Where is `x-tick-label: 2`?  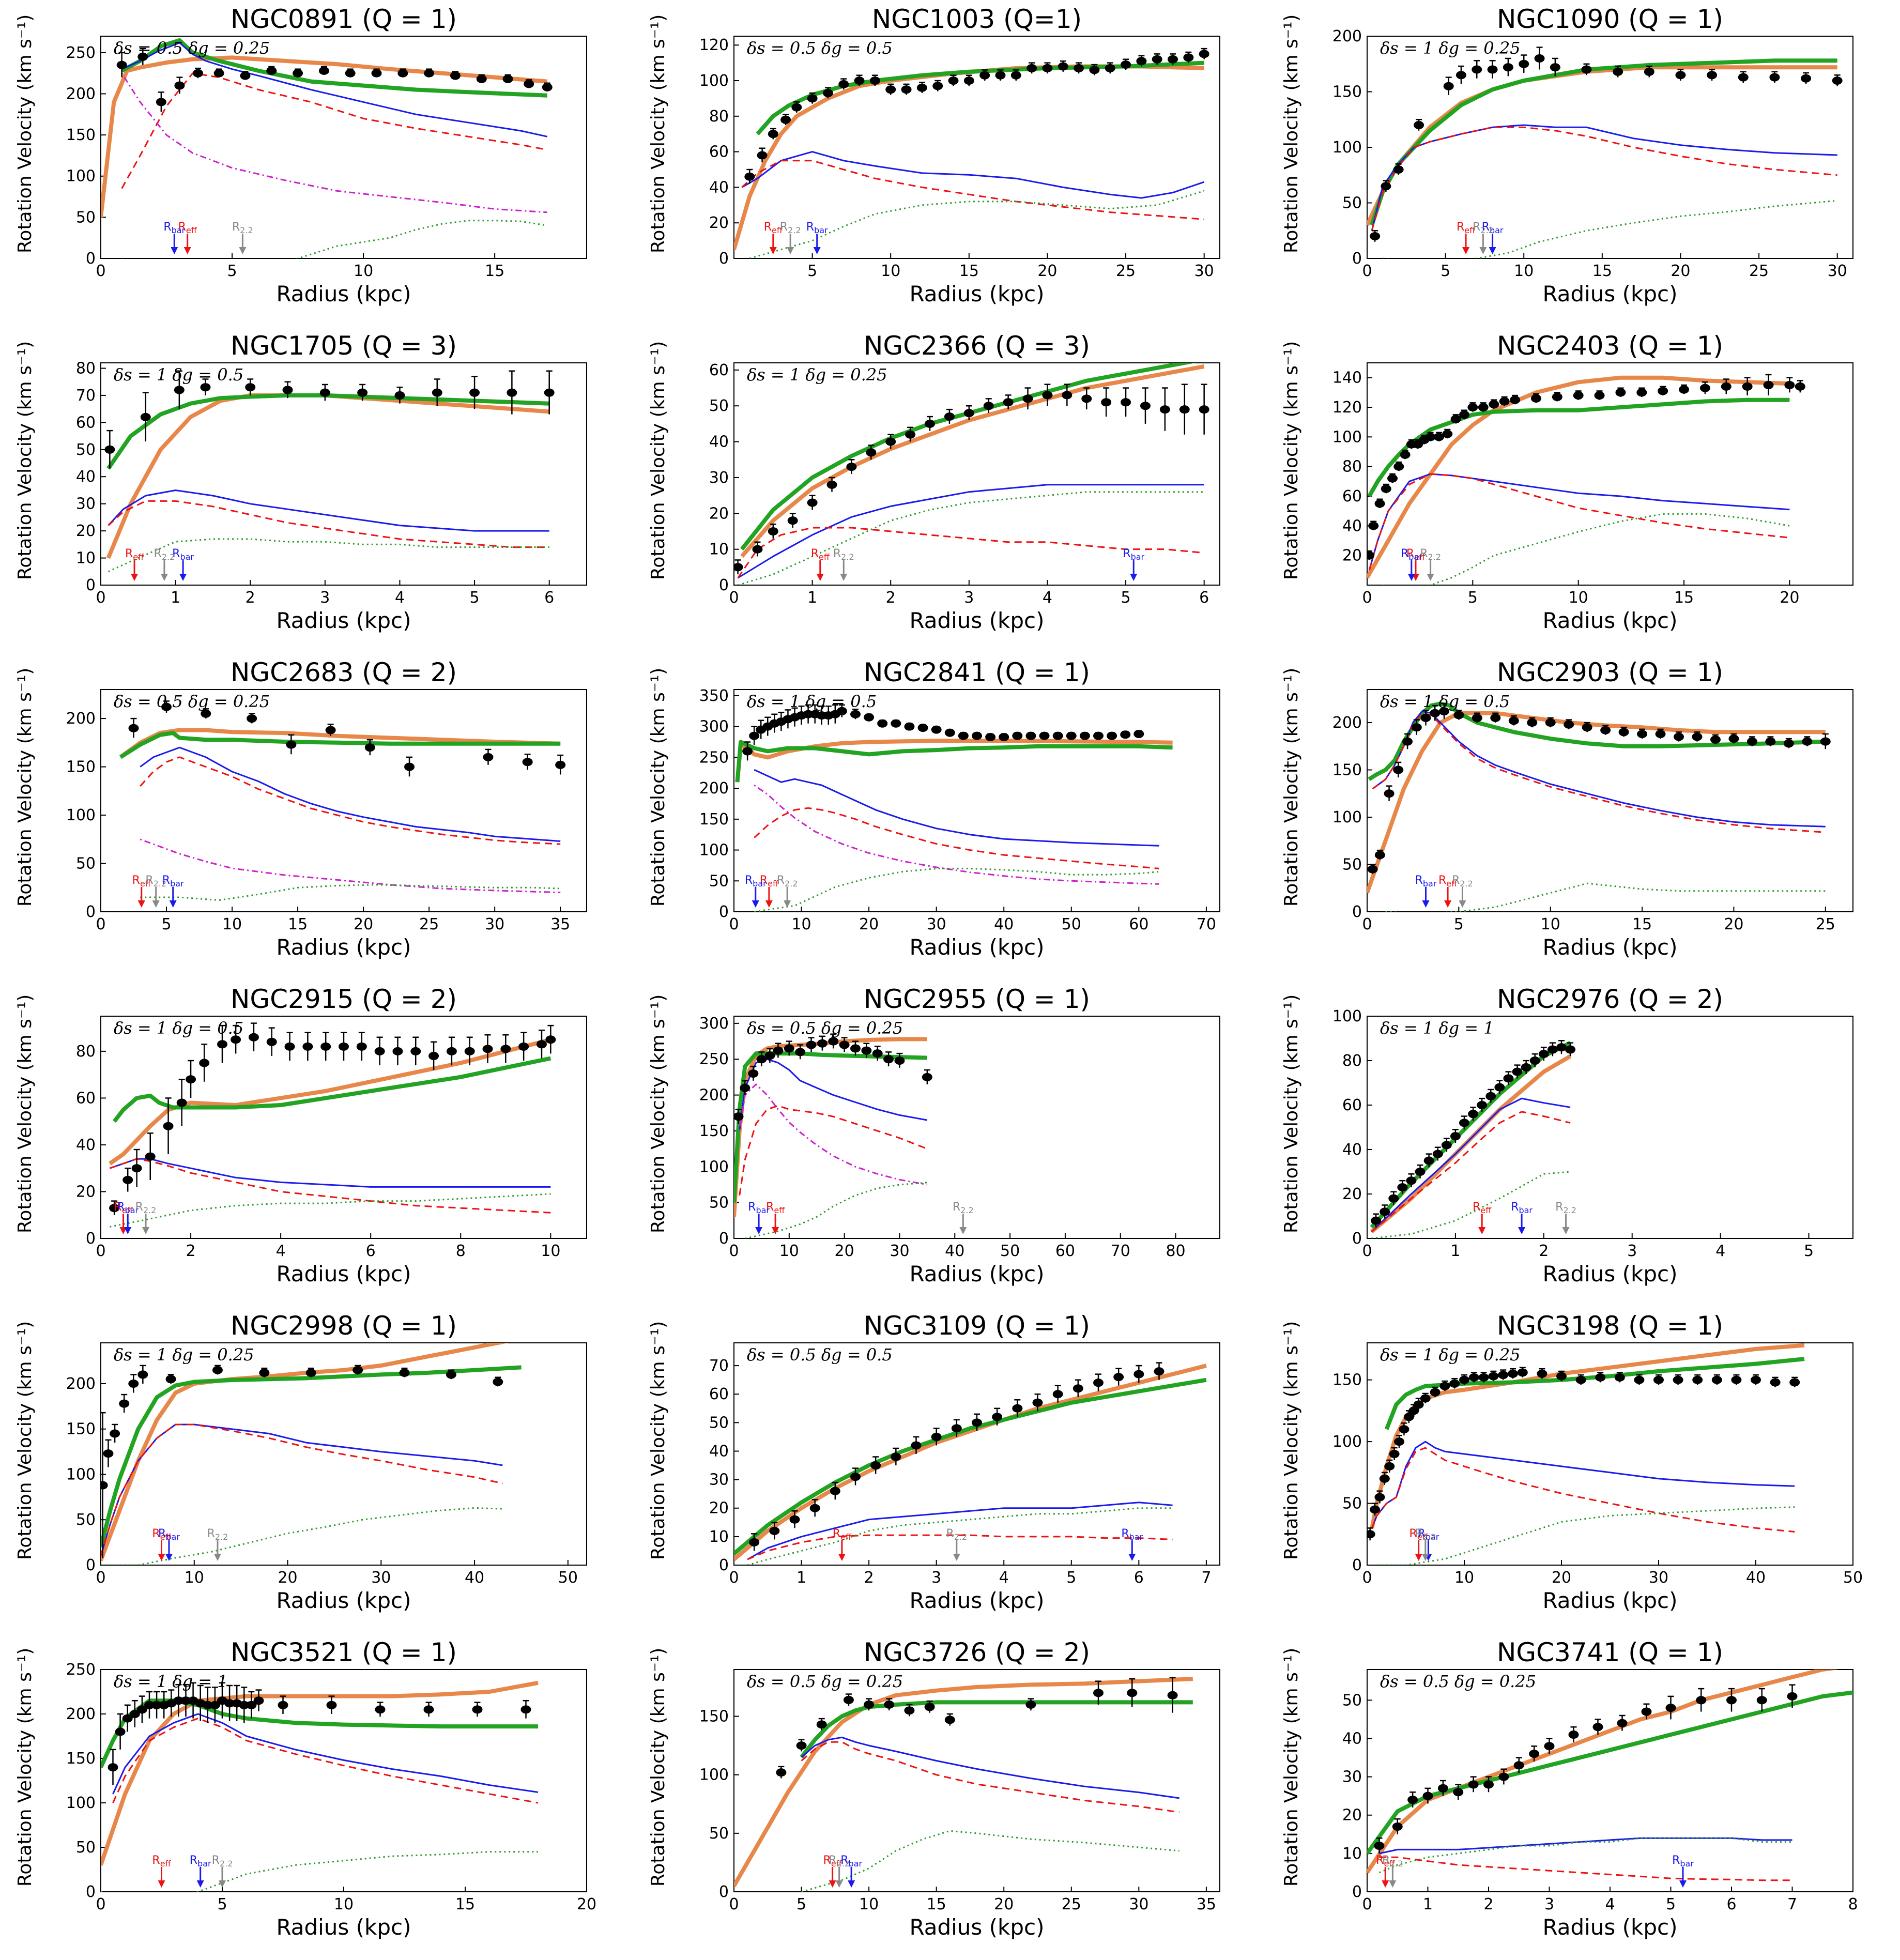
x-tick-label: 2 is located at coordinates (869, 1578).